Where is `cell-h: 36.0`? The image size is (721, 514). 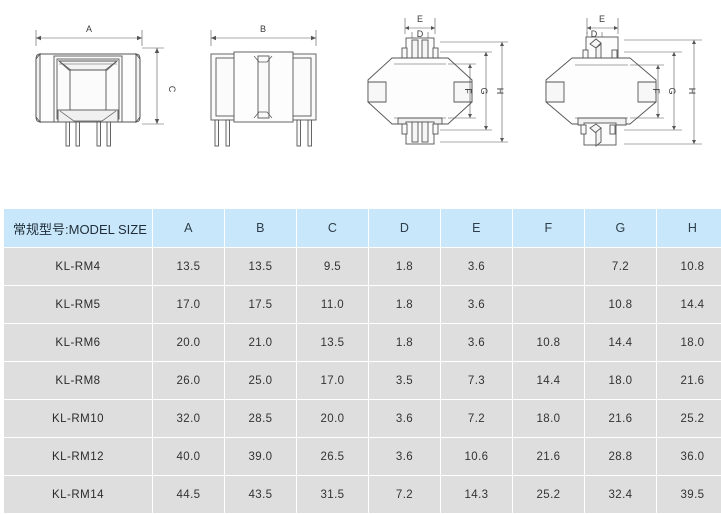
cell-h: 36.0 is located at coordinates (689, 456).